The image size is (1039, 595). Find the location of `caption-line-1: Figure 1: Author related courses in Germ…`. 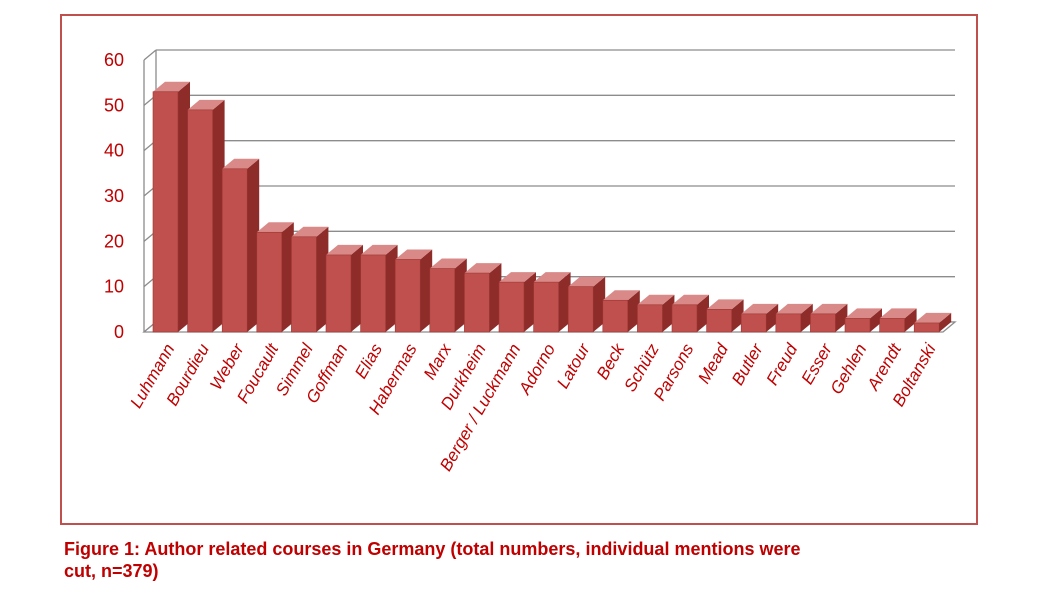

caption-line-1: Figure 1: Author related courses in Germ… is located at coordinates (432, 549).